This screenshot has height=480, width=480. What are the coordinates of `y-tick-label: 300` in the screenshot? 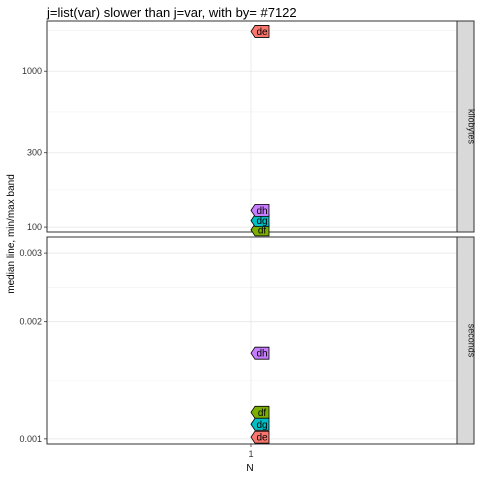 It's located at (34, 153).